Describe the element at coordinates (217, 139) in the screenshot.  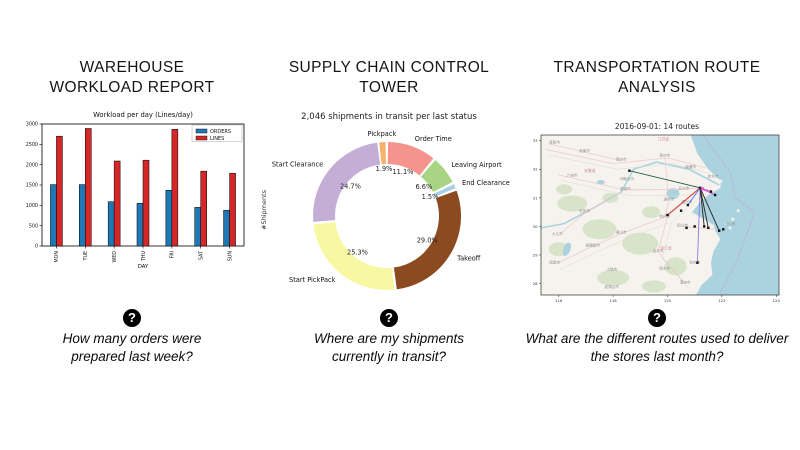
I see `svg-text: LINES` at that location.